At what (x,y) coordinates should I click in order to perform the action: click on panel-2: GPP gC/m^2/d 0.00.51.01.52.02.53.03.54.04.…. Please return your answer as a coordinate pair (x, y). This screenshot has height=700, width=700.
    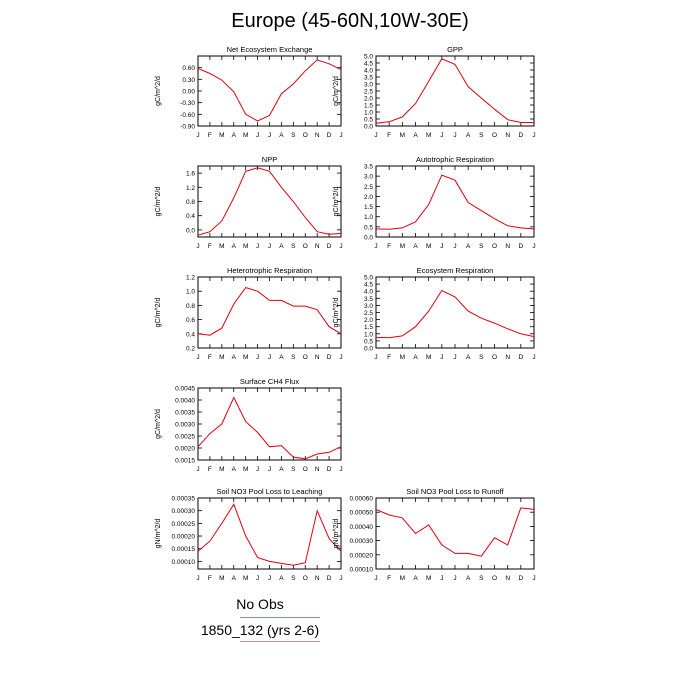
    Looking at the image, I should click on (434, 92).